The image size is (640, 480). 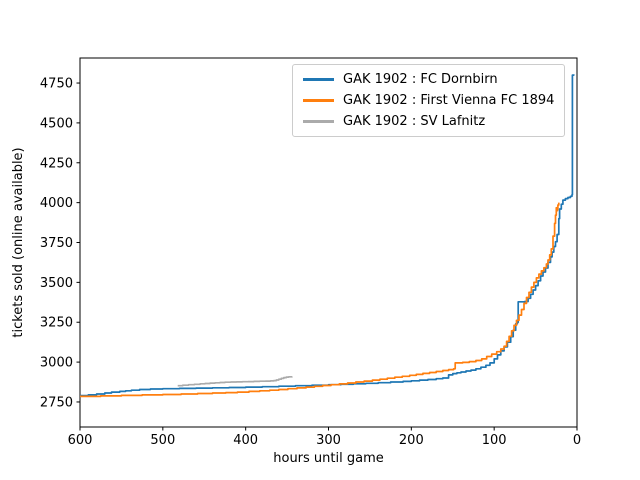 I want to click on y-tick-label: 3750, so click(x=56, y=243).